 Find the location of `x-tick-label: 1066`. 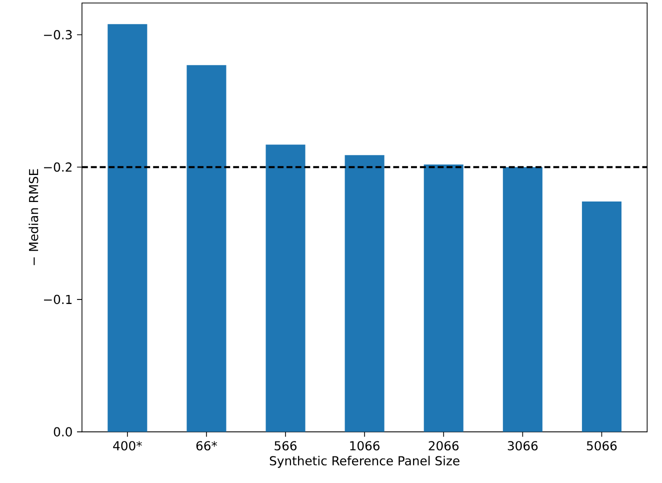

x-tick-label: 1066 is located at coordinates (365, 445).